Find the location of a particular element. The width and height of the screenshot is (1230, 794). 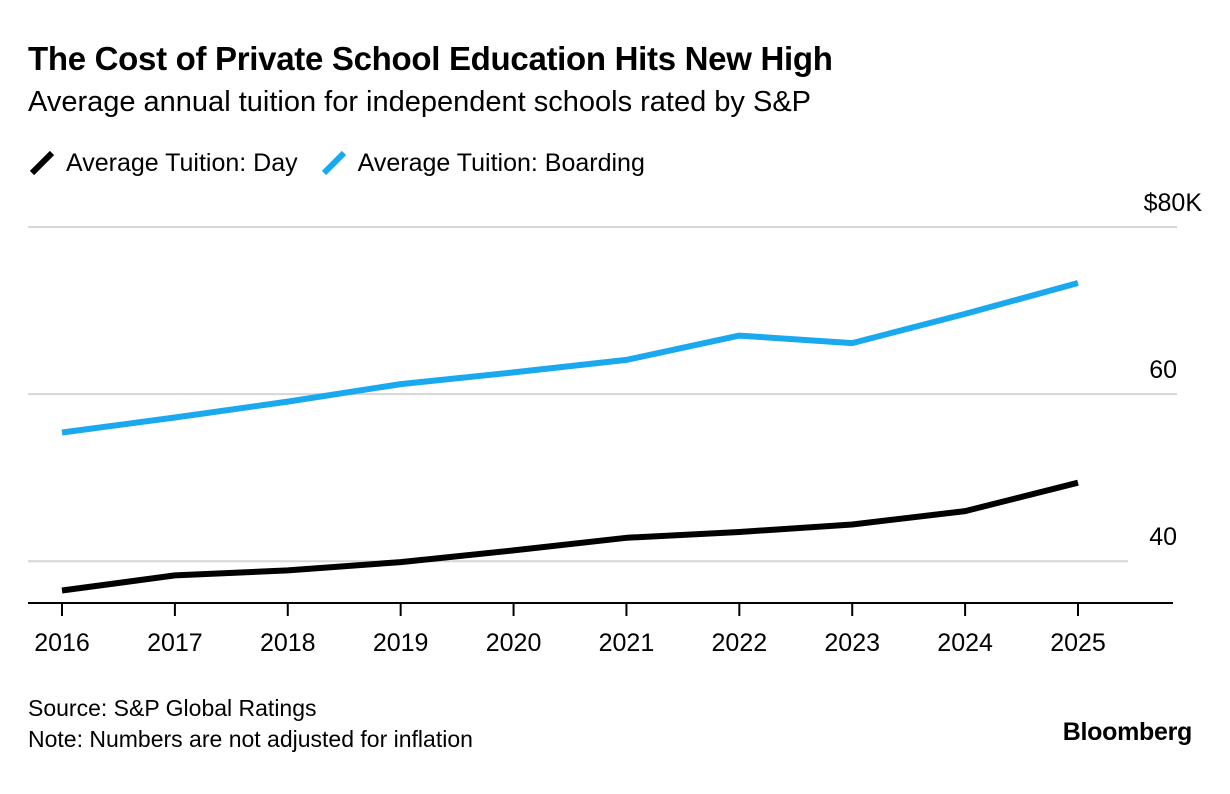

x-tick-label-2016: 2016 is located at coordinates (62, 643).